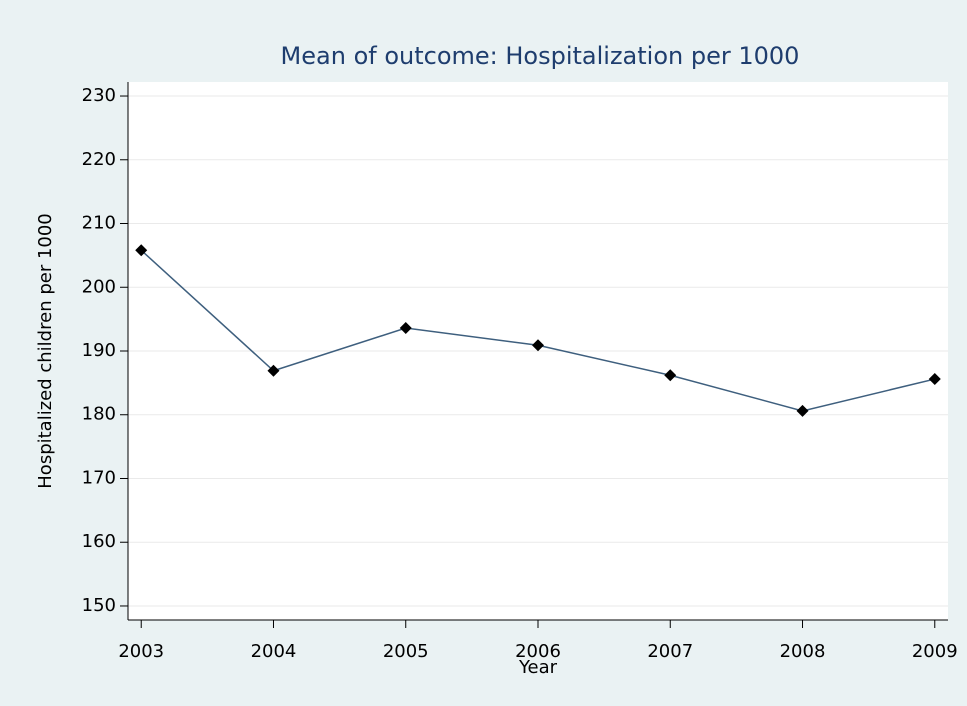 This screenshot has width=967, height=706. Describe the element at coordinates (99, 414) in the screenshot. I see `y-tick-label: 180` at that location.